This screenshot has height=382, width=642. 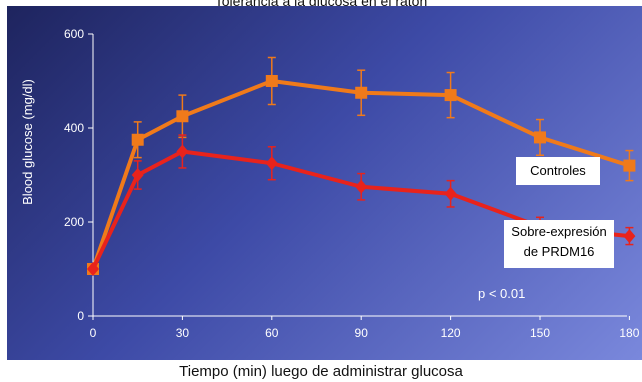 I want to click on legend-controles-label: Controles, so click(x=558, y=170).